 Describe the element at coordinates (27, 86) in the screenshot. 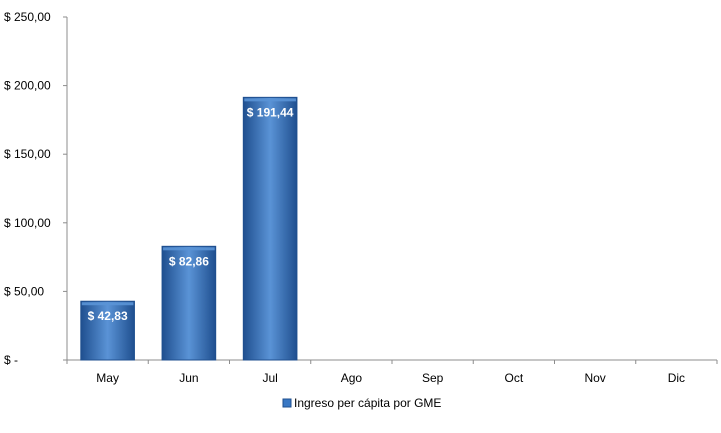

I see `y-tick-label: $ 200,00` at that location.